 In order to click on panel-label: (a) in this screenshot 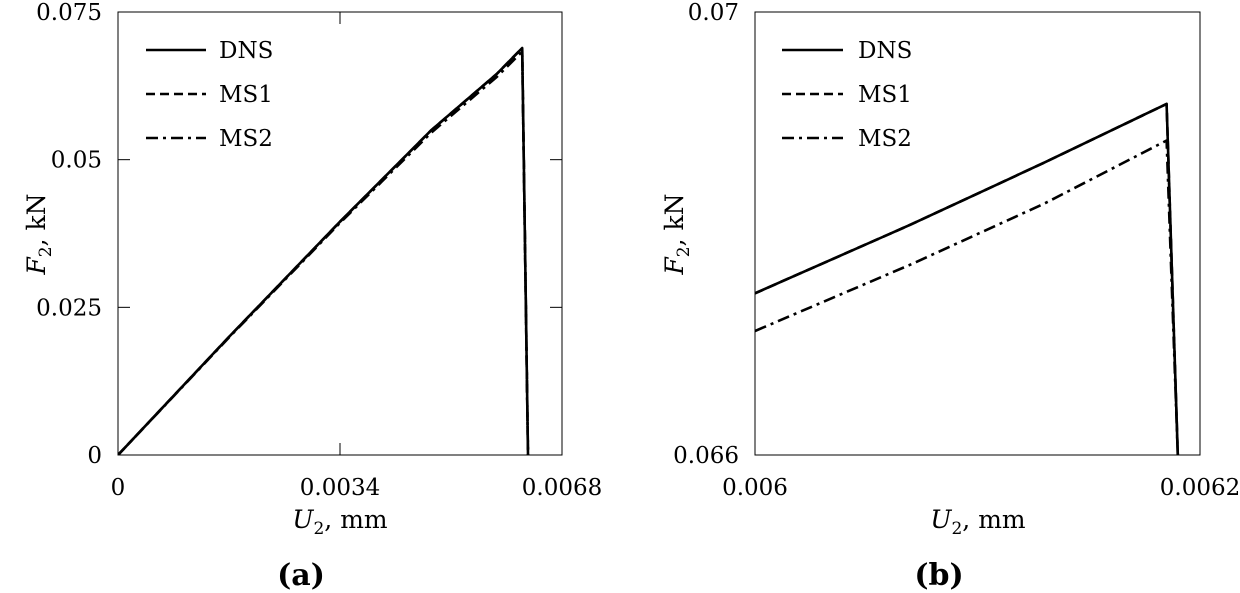, I will do `click(301, 575)`.